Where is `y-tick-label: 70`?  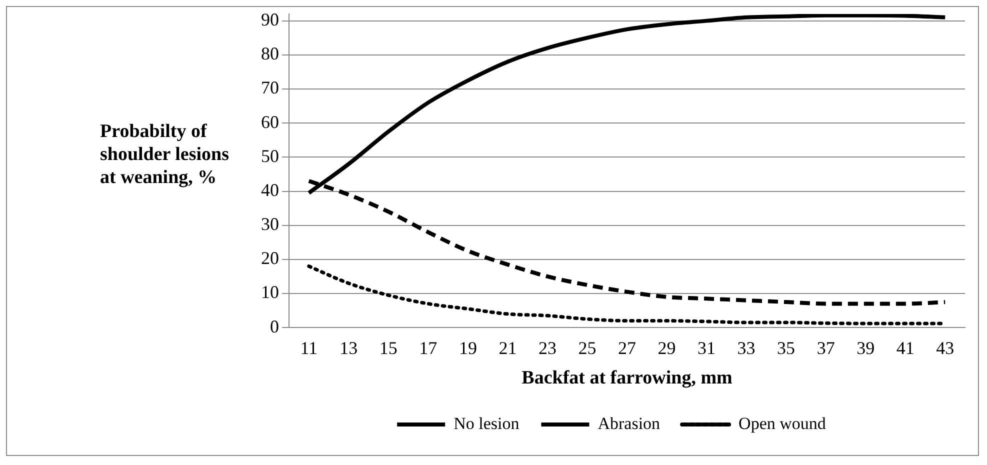 y-tick-label: 70 is located at coordinates (270, 88).